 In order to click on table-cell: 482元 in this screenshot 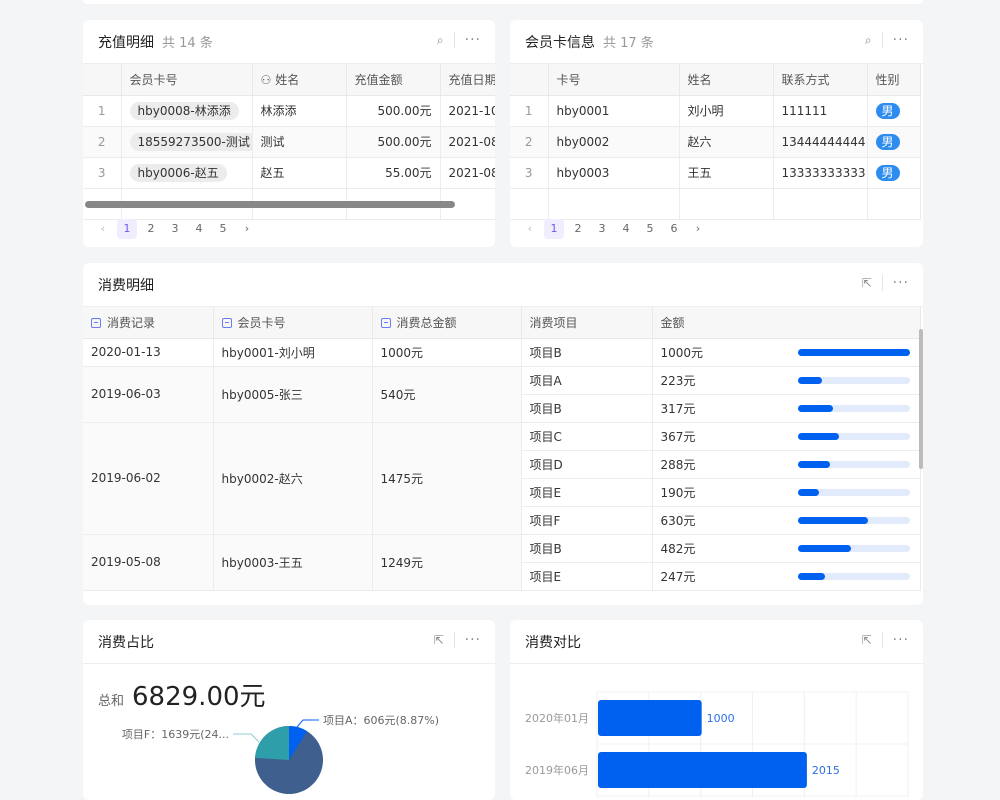, I will do `click(786, 548)`.